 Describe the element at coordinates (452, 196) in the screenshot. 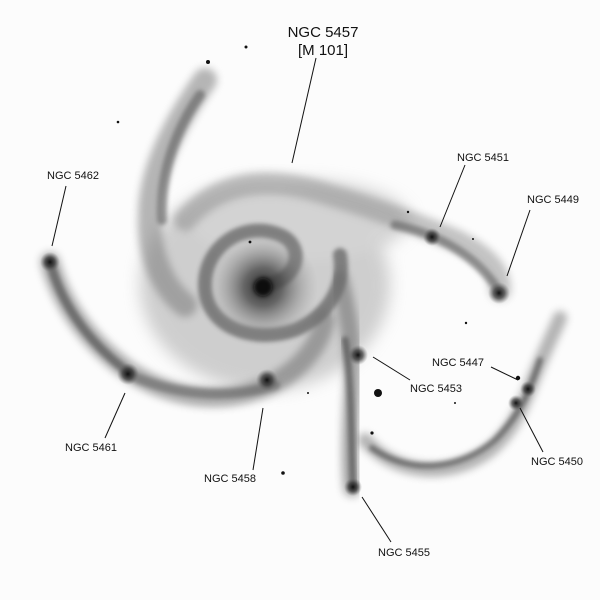

I see `leader-ngc5451` at that location.